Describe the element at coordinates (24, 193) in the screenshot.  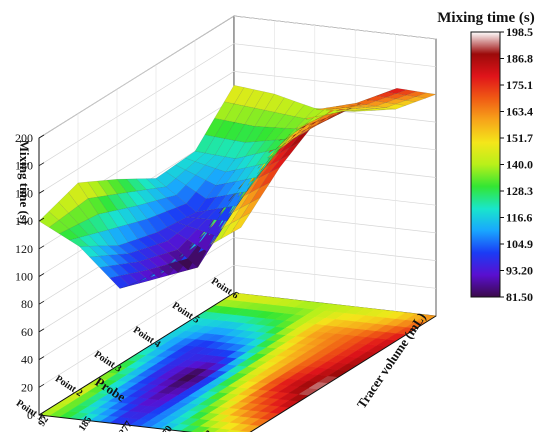
I see `z-tick-label: 160` at that location.